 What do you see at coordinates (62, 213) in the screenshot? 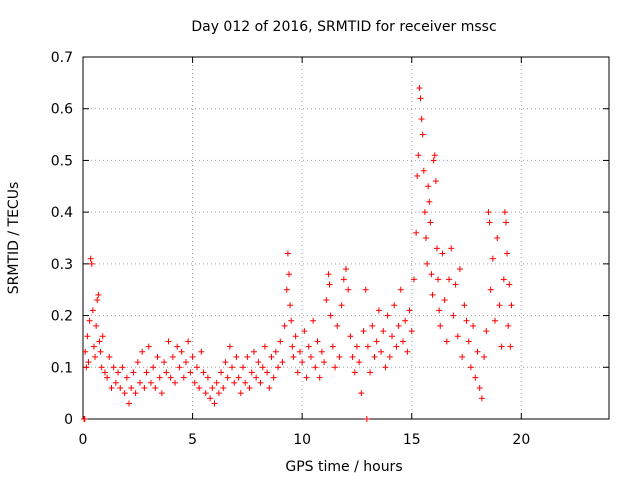
I see `y-tick-label: 0.4` at bounding box center [62, 213].